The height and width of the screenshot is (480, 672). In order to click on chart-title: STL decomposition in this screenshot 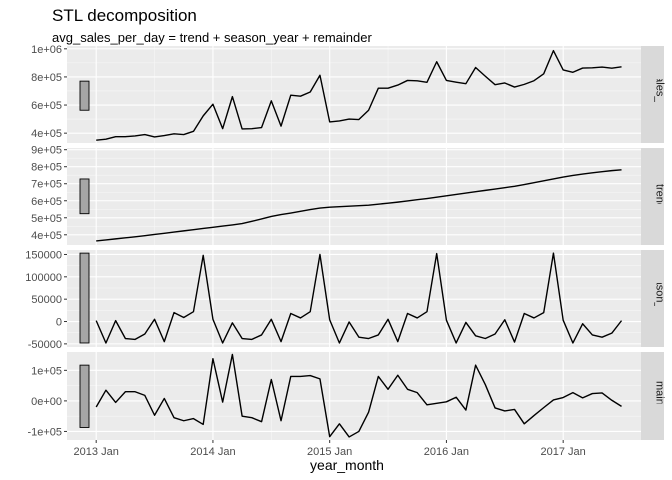, I will do `click(124, 15)`.